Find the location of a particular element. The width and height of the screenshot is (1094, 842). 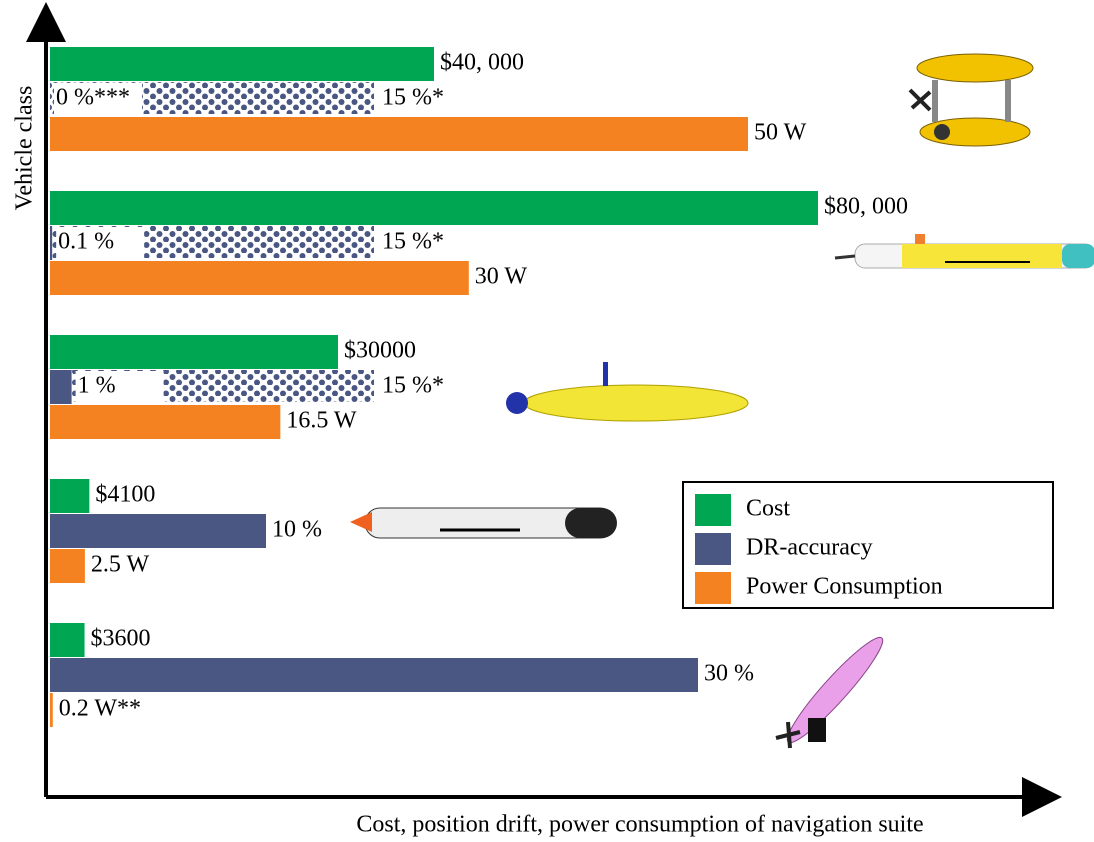

y-axis-label: Vehicle class is located at coordinates (25, 148).